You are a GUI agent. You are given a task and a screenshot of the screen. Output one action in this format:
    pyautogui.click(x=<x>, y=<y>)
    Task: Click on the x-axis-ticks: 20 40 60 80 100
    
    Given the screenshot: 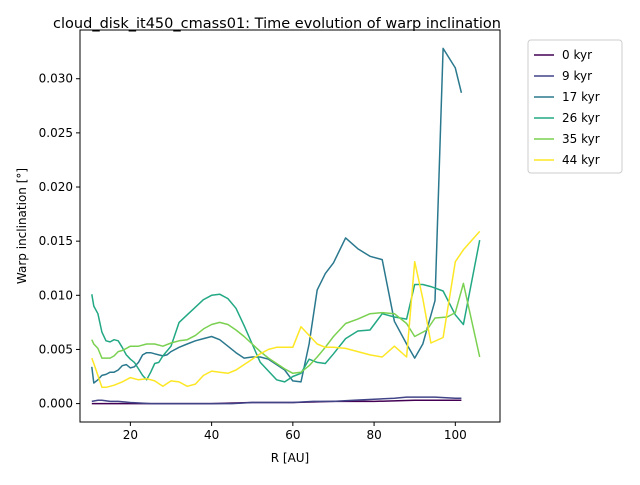 What is the action you would take?
    pyautogui.click(x=295, y=432)
    